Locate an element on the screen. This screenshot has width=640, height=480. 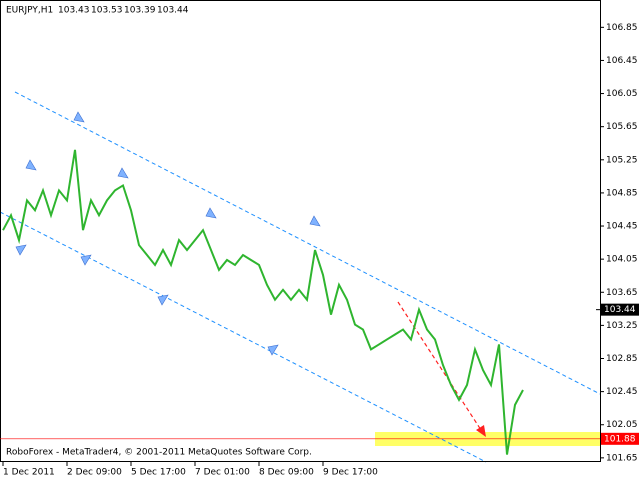
y-tick-label: 106.05 is located at coordinates (622, 94).